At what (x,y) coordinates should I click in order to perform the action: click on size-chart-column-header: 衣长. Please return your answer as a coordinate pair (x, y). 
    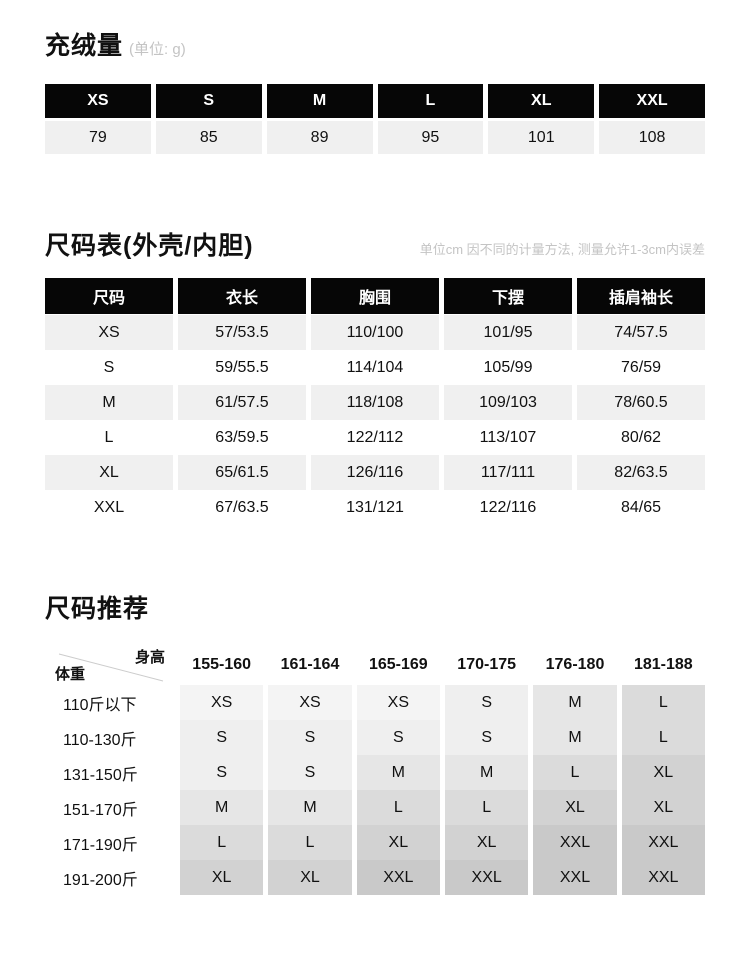
    Looking at the image, I should click on (242, 296).